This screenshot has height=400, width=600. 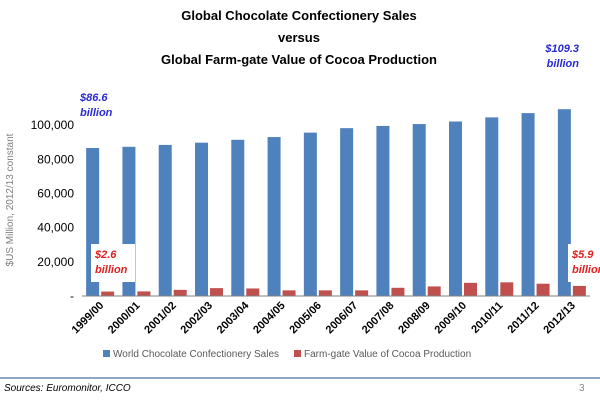 I want to click on y-axis-ticks: - 20,000 40,000 60,000 80,000 100,000, so click(x=53, y=210).